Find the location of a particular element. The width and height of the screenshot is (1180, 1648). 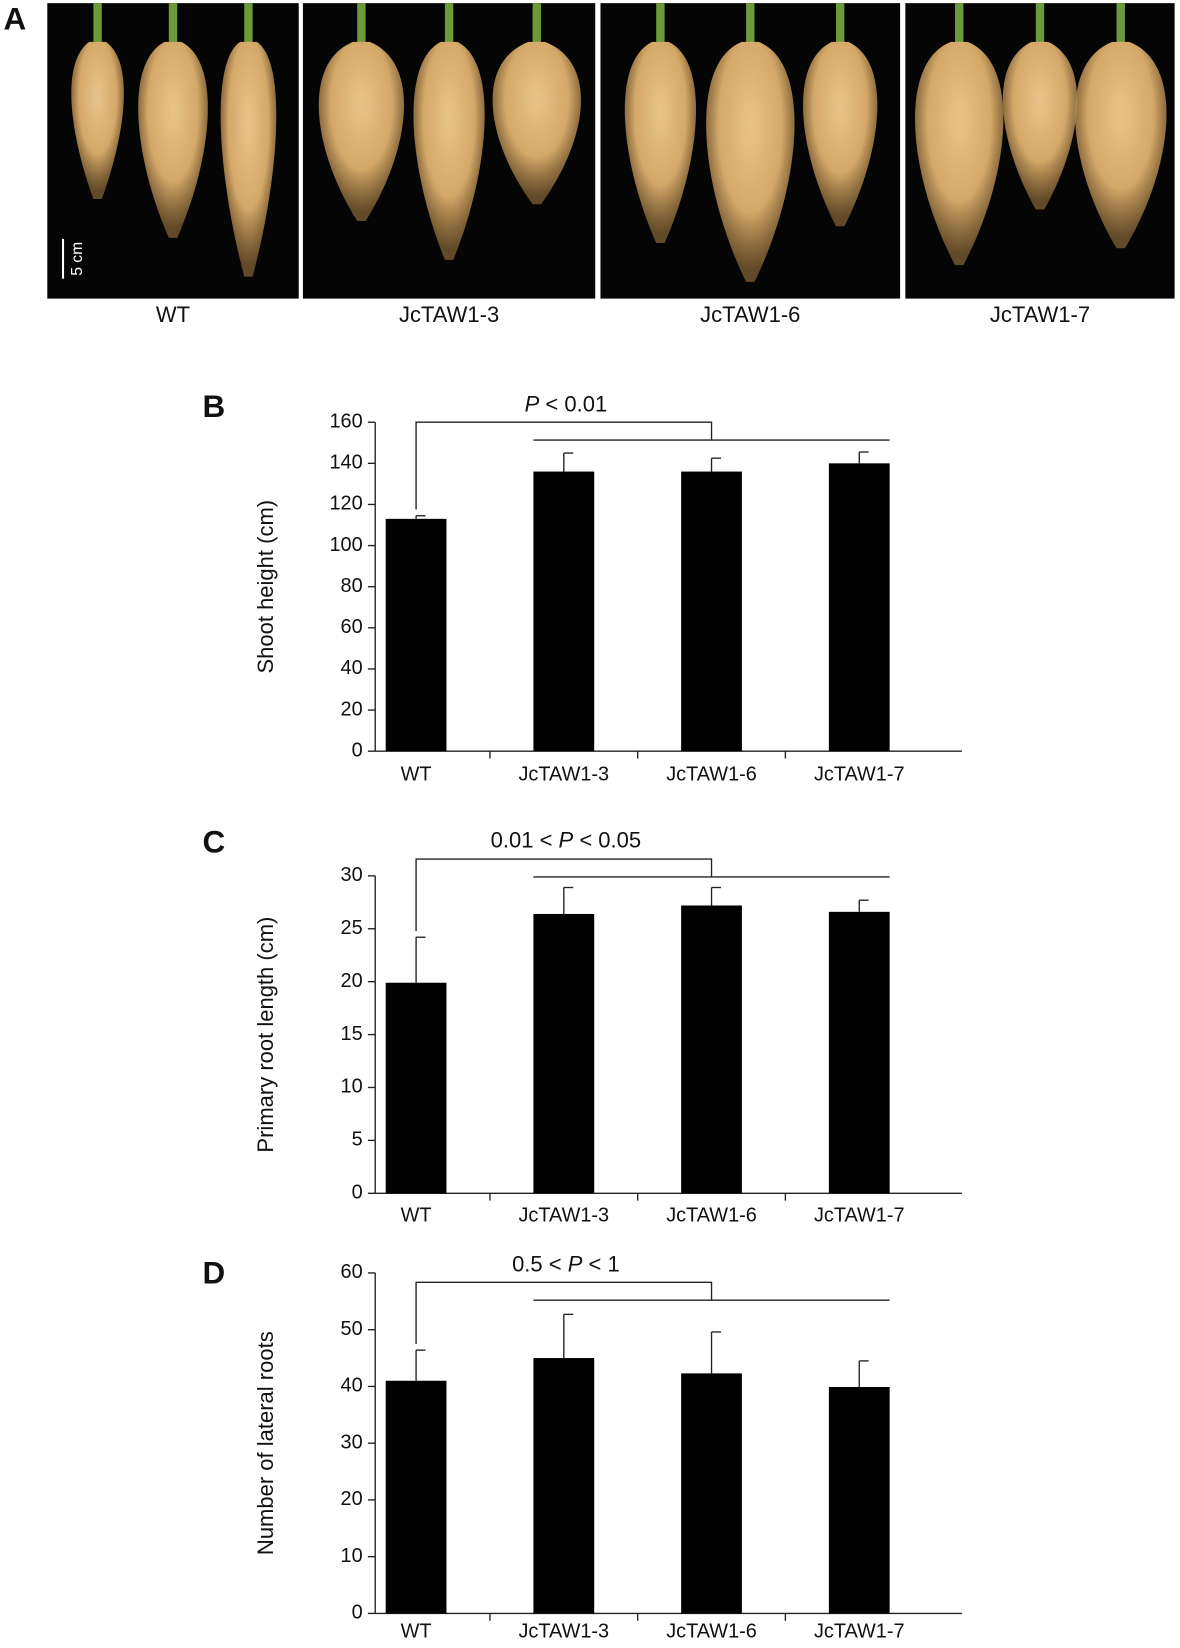

annotation: 0.5 < P < 1 is located at coordinates (566, 1263).